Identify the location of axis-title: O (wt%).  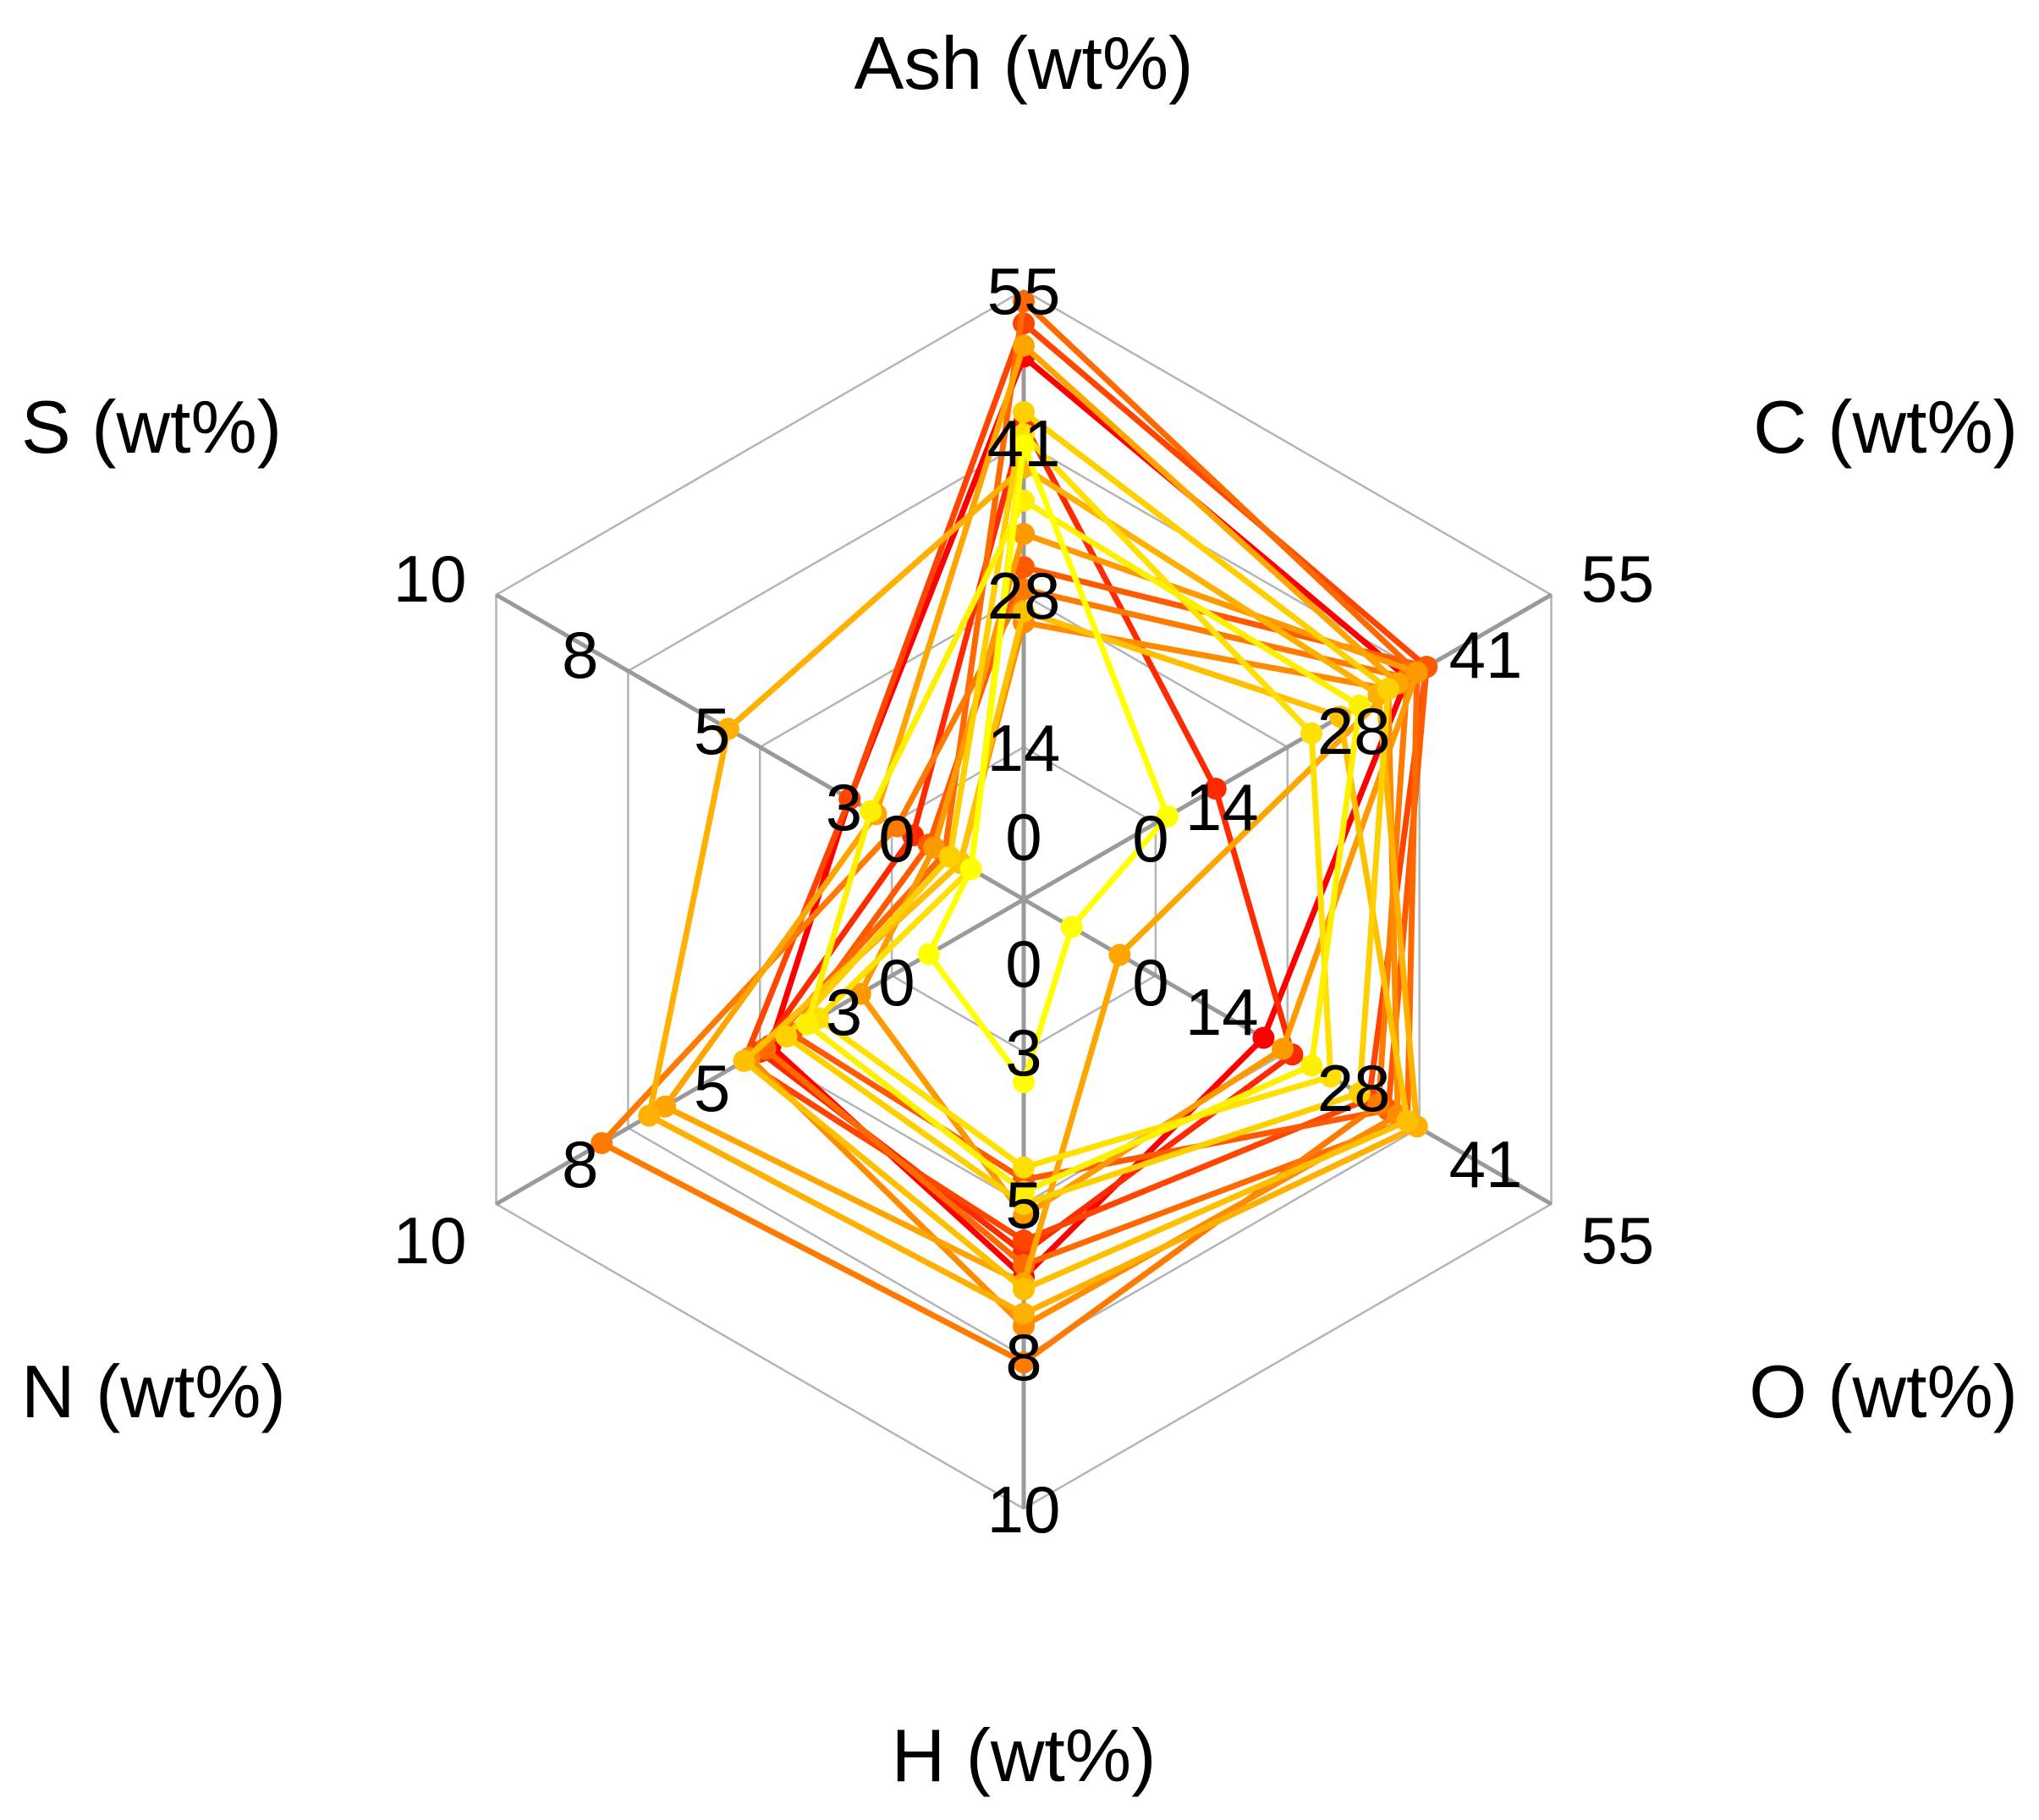
(1883, 1392).